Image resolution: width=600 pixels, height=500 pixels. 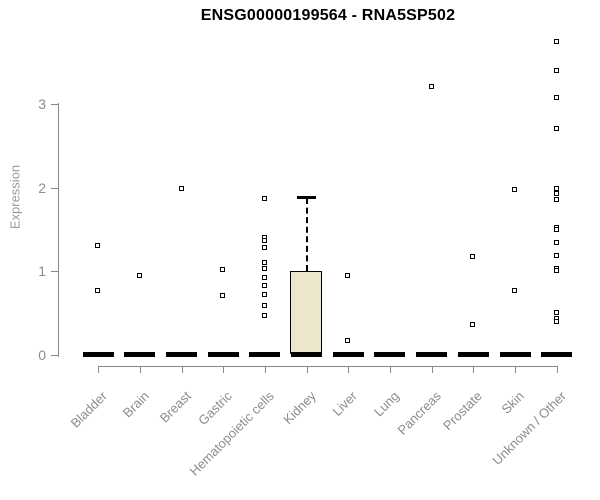 I want to click on boxplot-box, so click(x=306, y=312).